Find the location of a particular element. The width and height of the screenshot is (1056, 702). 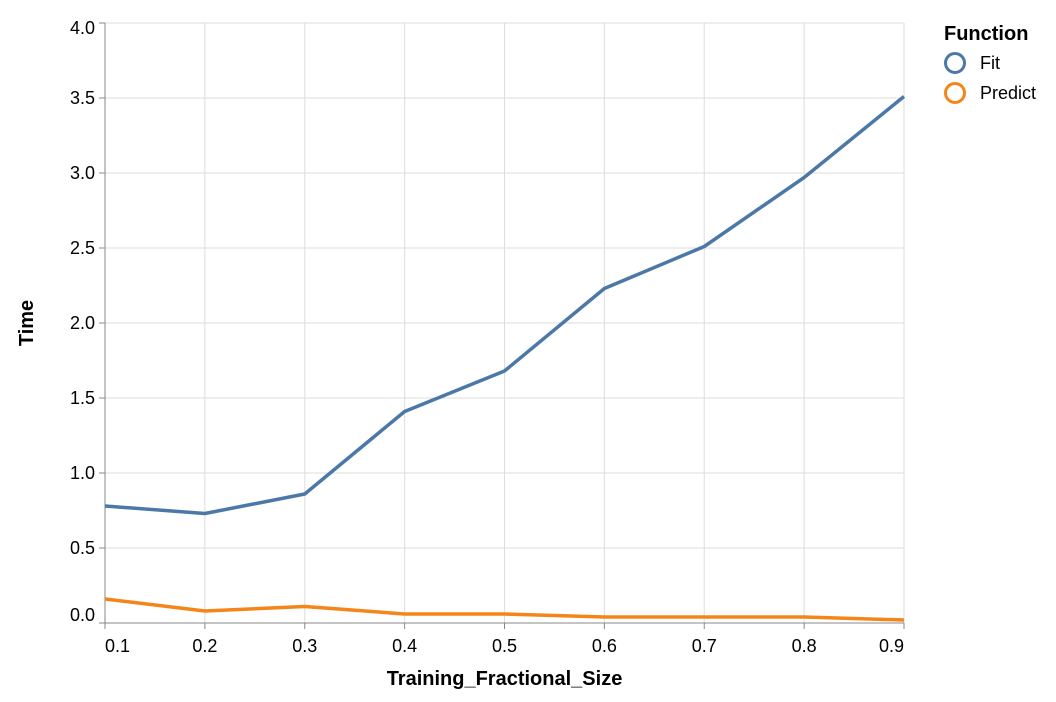

y-tick-label: 2.0 is located at coordinates (82, 323).